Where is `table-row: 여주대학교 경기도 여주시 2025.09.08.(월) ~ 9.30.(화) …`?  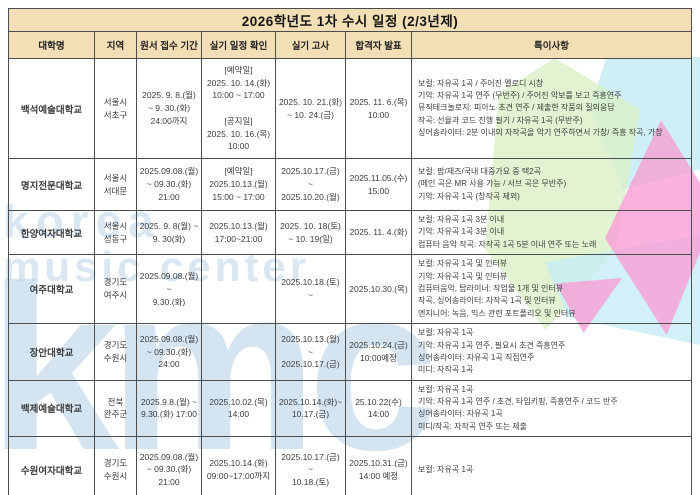
table-row: 여주대학교 경기도 여주시 2025.09.08.(월) ~ 9.30.(화) … is located at coordinates (350, 289).